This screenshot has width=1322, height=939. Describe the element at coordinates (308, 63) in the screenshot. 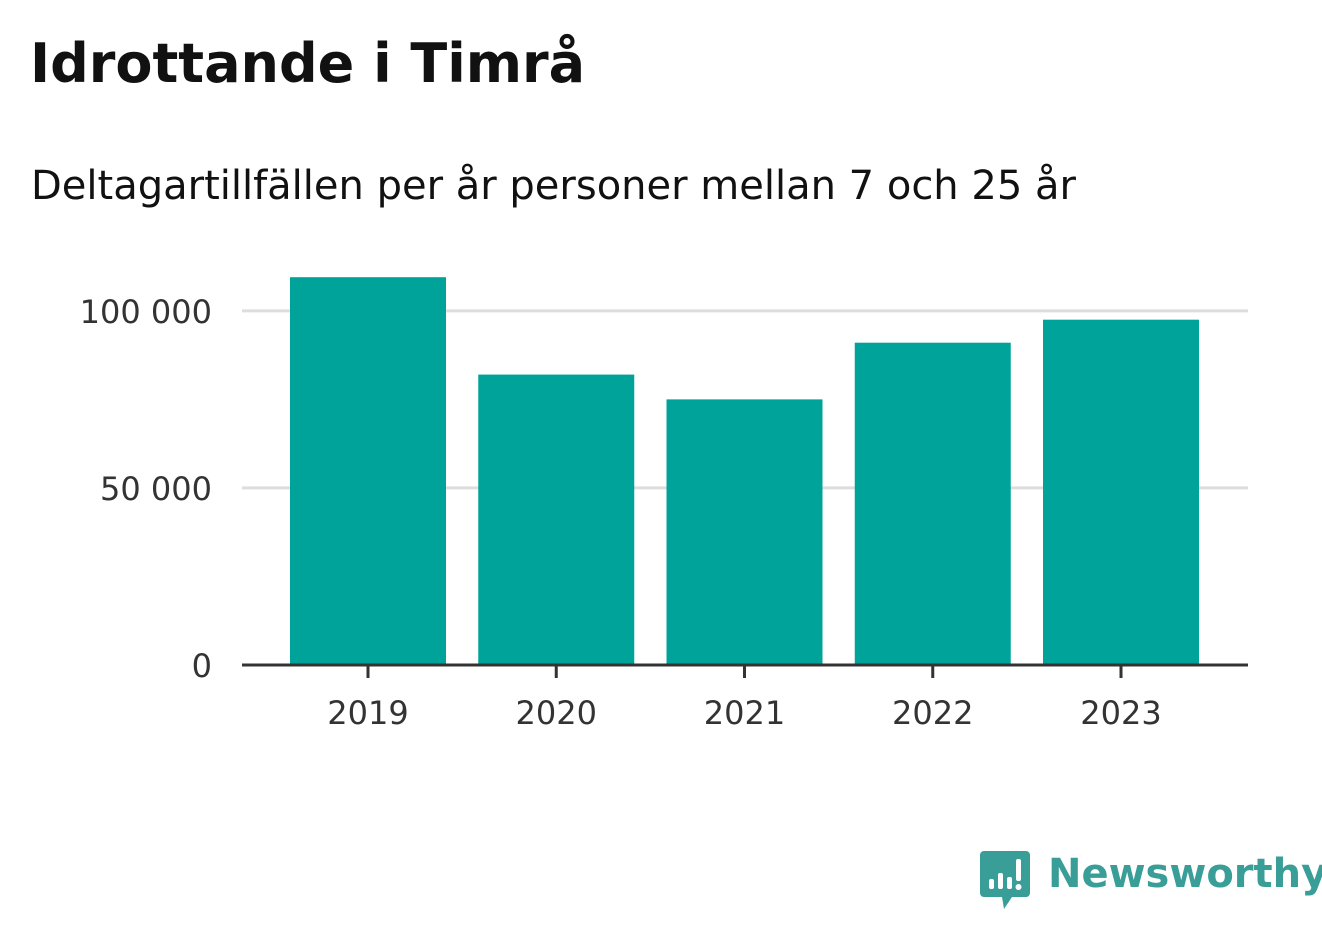

I see `chart-title: Idrottande i Timrå` at that location.